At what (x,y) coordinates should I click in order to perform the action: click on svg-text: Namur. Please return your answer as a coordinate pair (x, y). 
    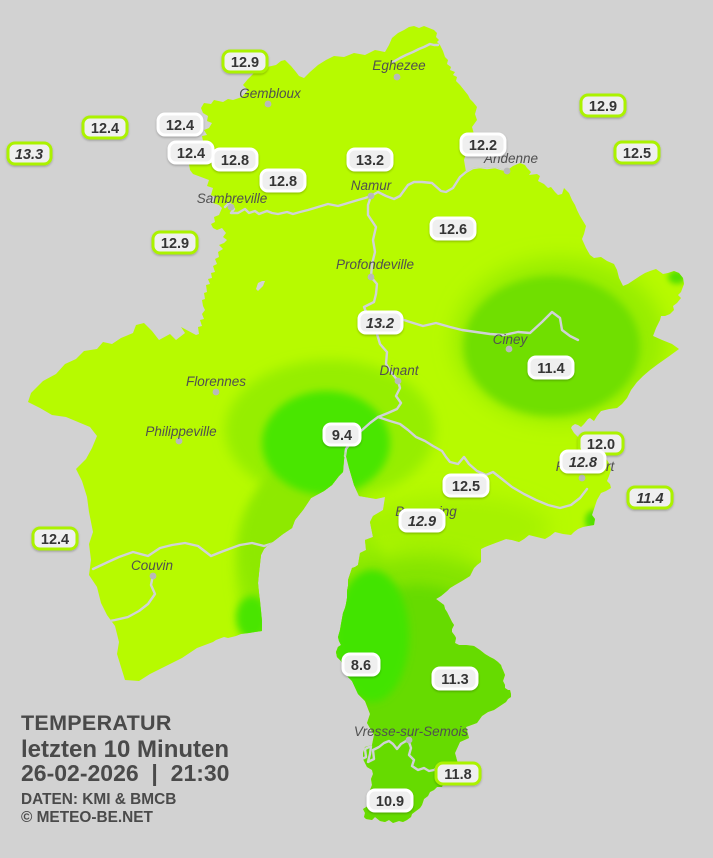
    Looking at the image, I should click on (371, 185).